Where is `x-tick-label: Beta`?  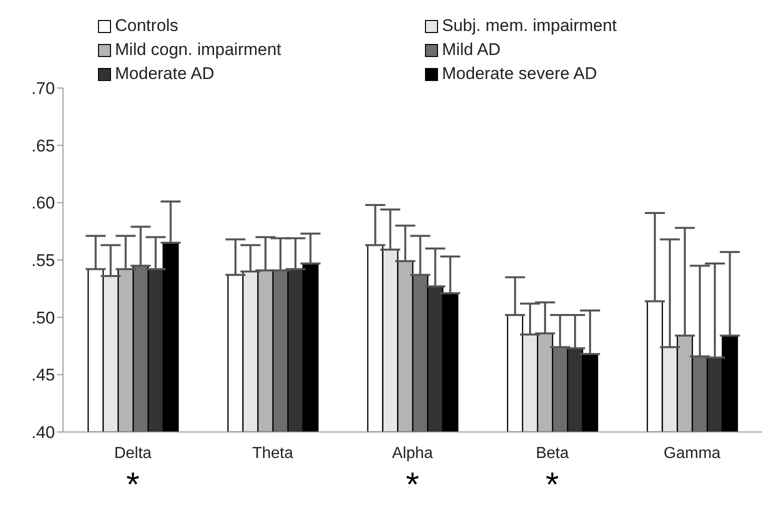
x-tick-label: Beta is located at coordinates (552, 453).